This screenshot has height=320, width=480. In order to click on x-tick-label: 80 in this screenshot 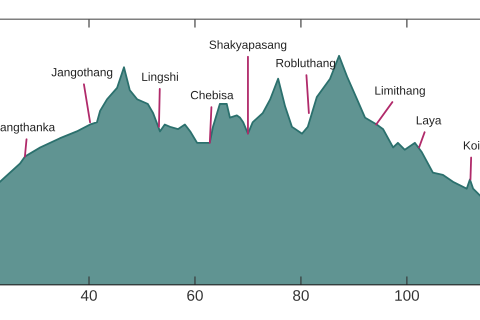, I will do `click(301, 295)`.